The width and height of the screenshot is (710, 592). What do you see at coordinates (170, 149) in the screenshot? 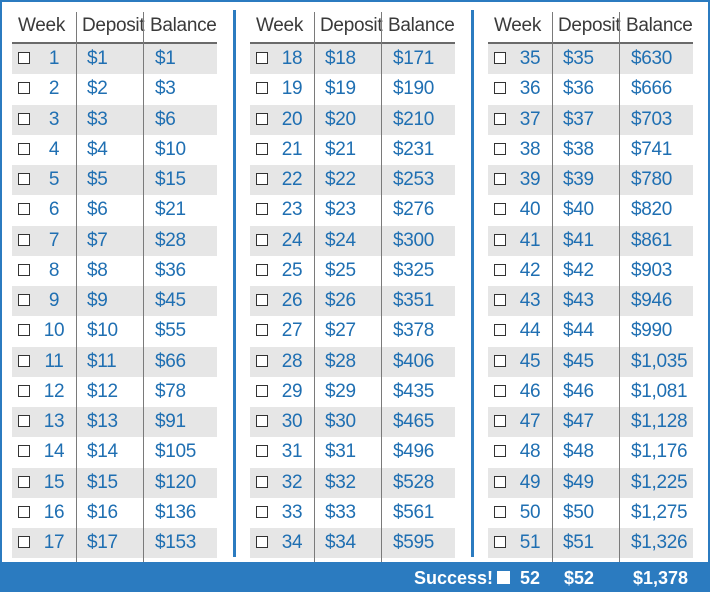
I see `balance-value: $10` at bounding box center [170, 149].